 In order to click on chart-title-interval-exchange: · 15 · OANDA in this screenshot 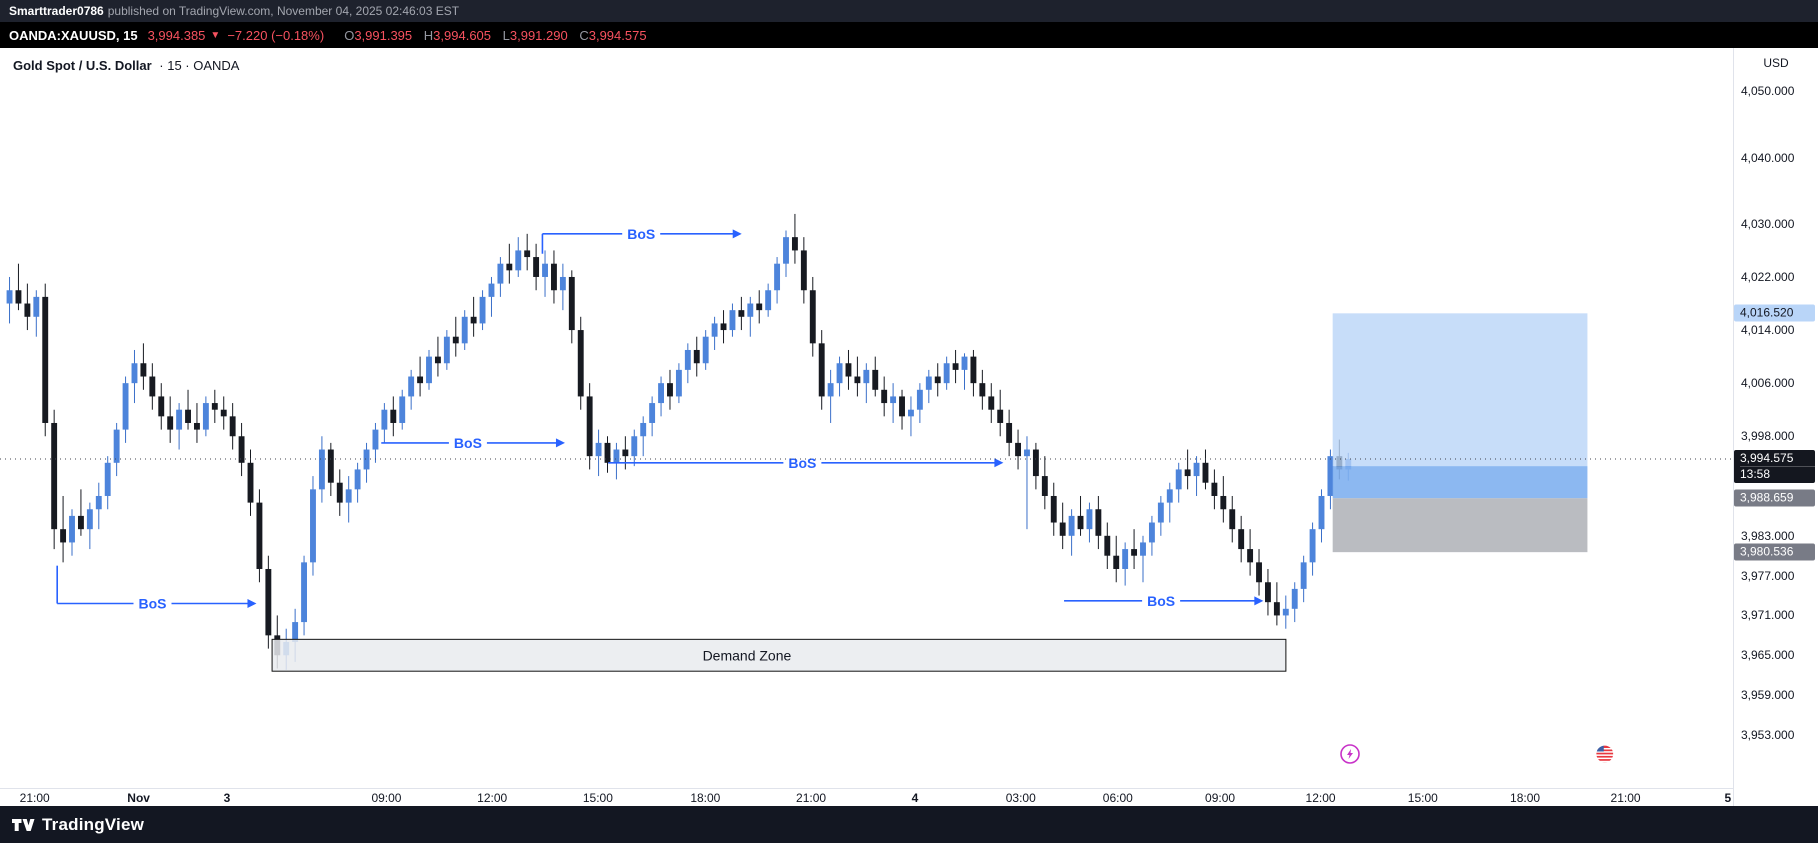, I will do `click(199, 65)`.